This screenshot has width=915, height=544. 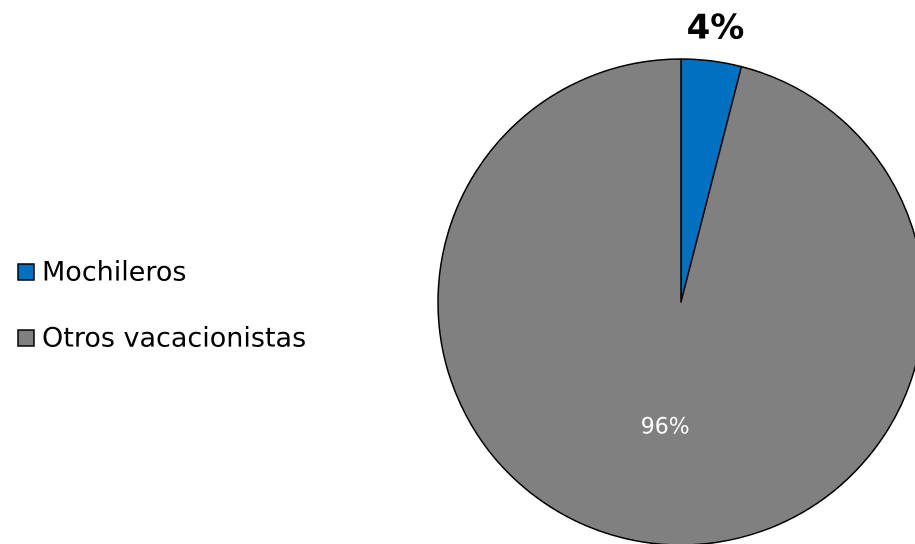 I want to click on data-label-mochileros: 4%, so click(x=716, y=28).